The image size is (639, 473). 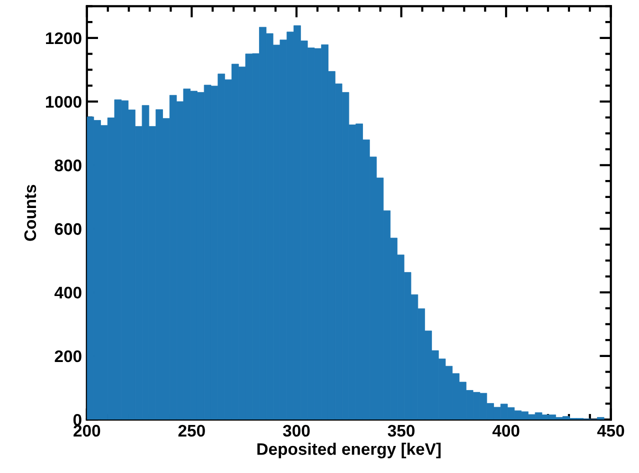 I want to click on y-tick-label: 600, so click(x=68, y=229).